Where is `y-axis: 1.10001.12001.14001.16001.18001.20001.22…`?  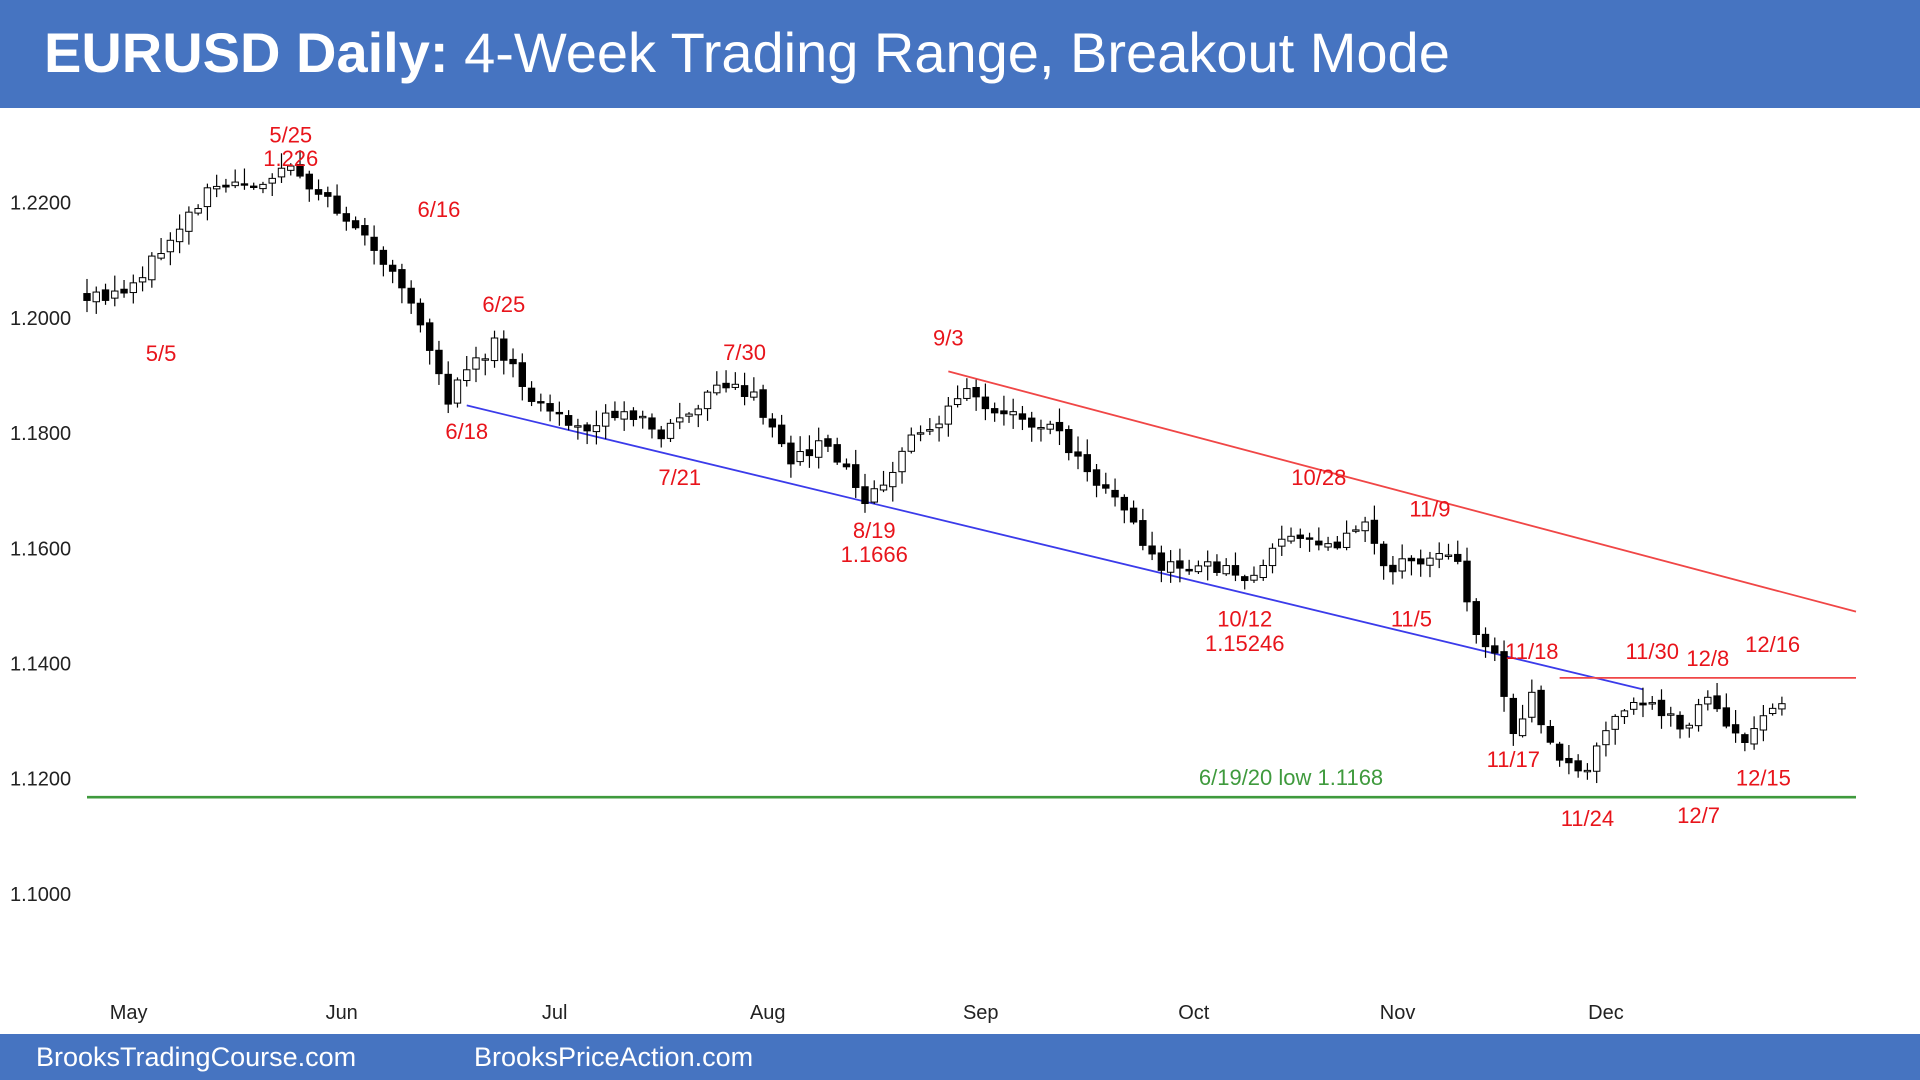
y-axis: 1.10001.12001.14001.16001.18001.20001.22… is located at coordinates (40, 549).